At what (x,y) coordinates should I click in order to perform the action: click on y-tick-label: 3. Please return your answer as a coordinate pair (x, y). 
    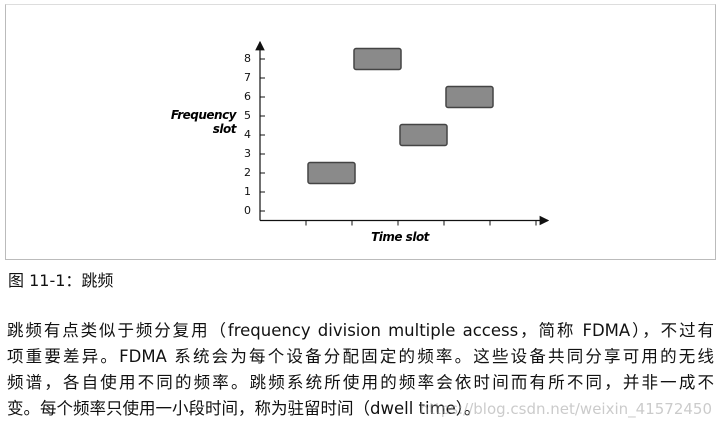
    Looking at the image, I should click on (247, 153).